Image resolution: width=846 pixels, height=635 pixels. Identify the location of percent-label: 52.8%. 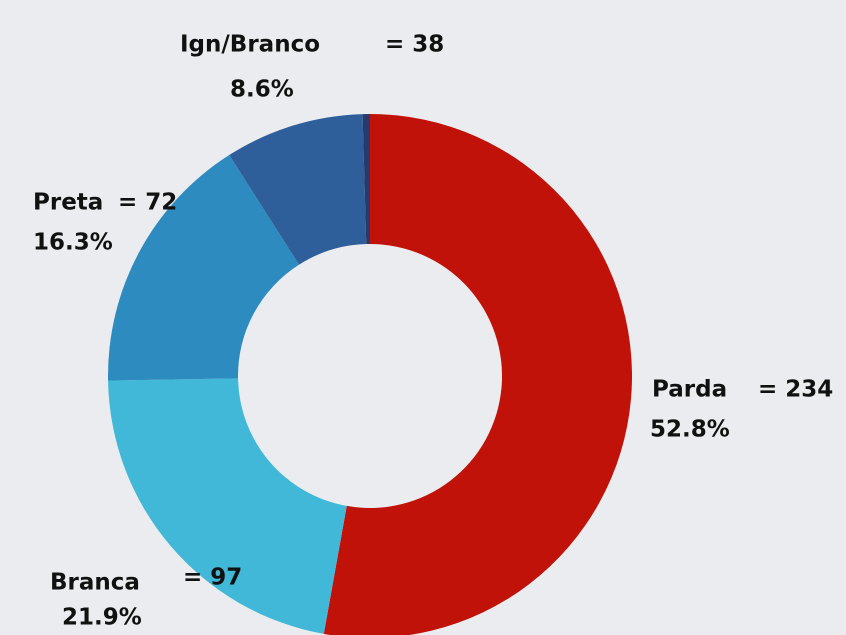
(690, 430).